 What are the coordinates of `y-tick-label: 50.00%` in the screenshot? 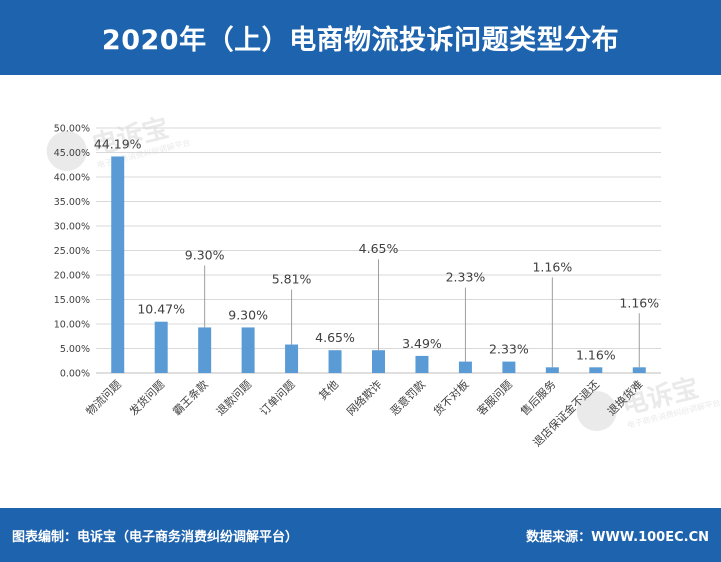 It's located at (72, 129).